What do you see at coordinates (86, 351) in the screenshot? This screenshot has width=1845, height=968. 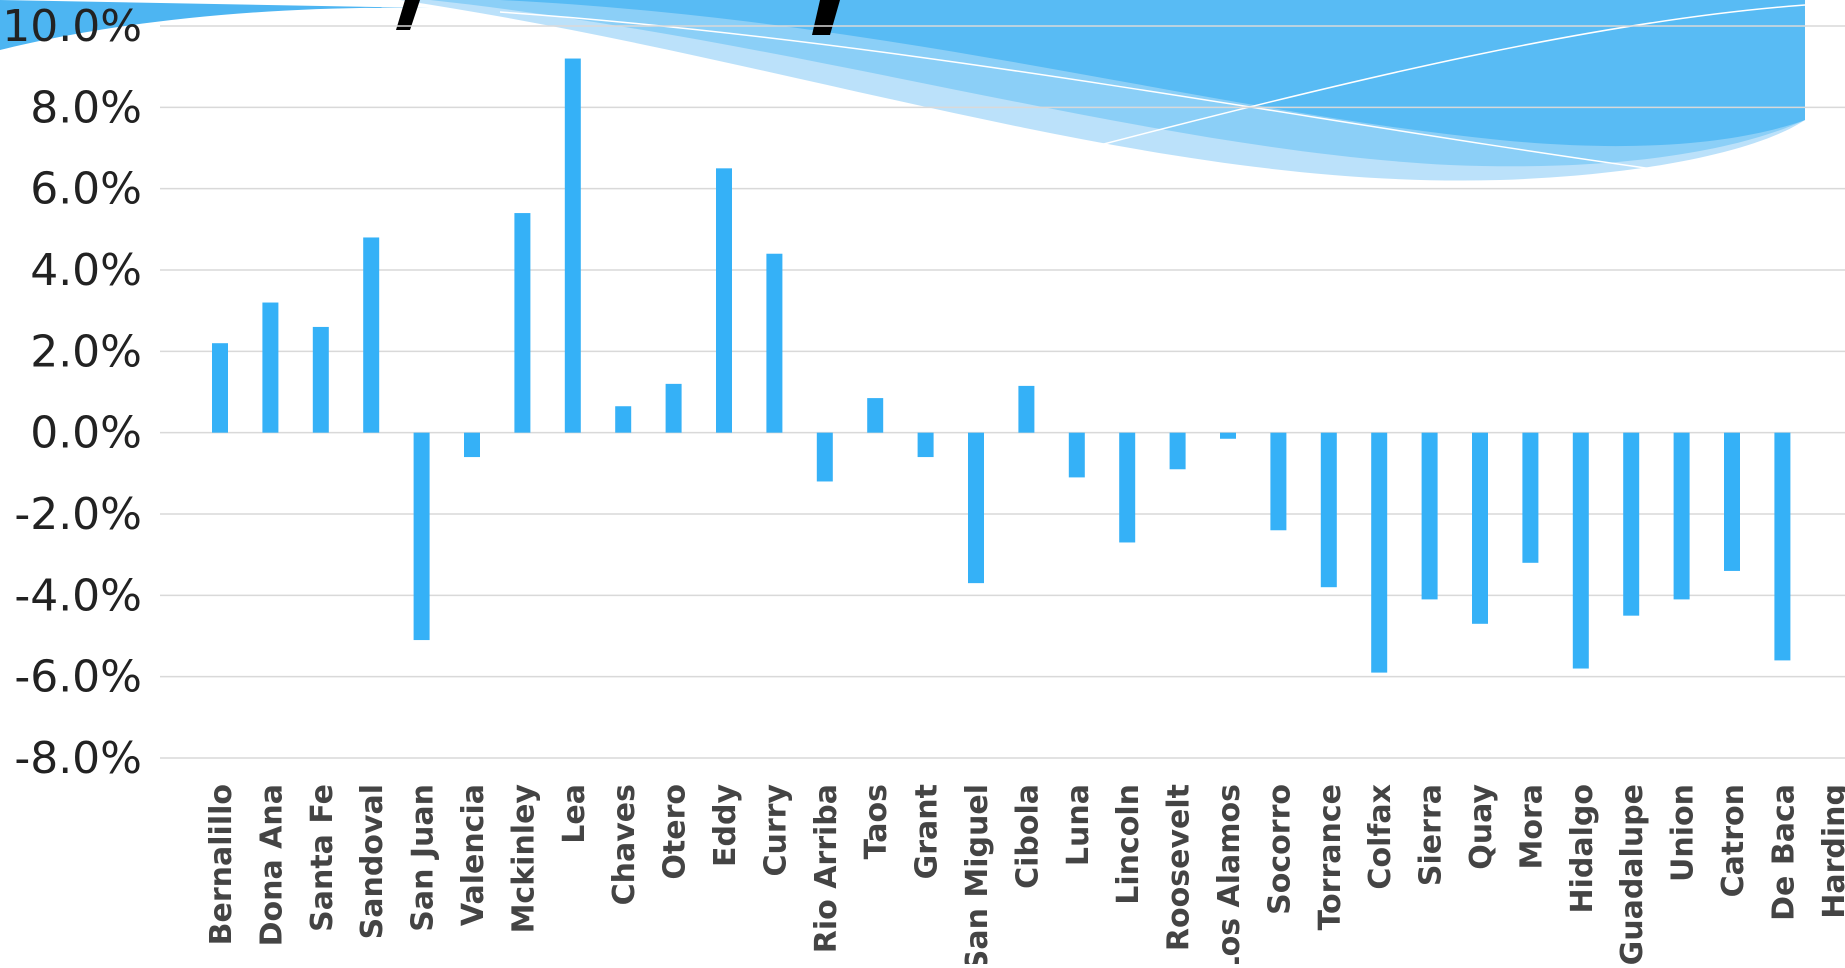 I see `y-tick-label: 2.0%` at bounding box center [86, 351].